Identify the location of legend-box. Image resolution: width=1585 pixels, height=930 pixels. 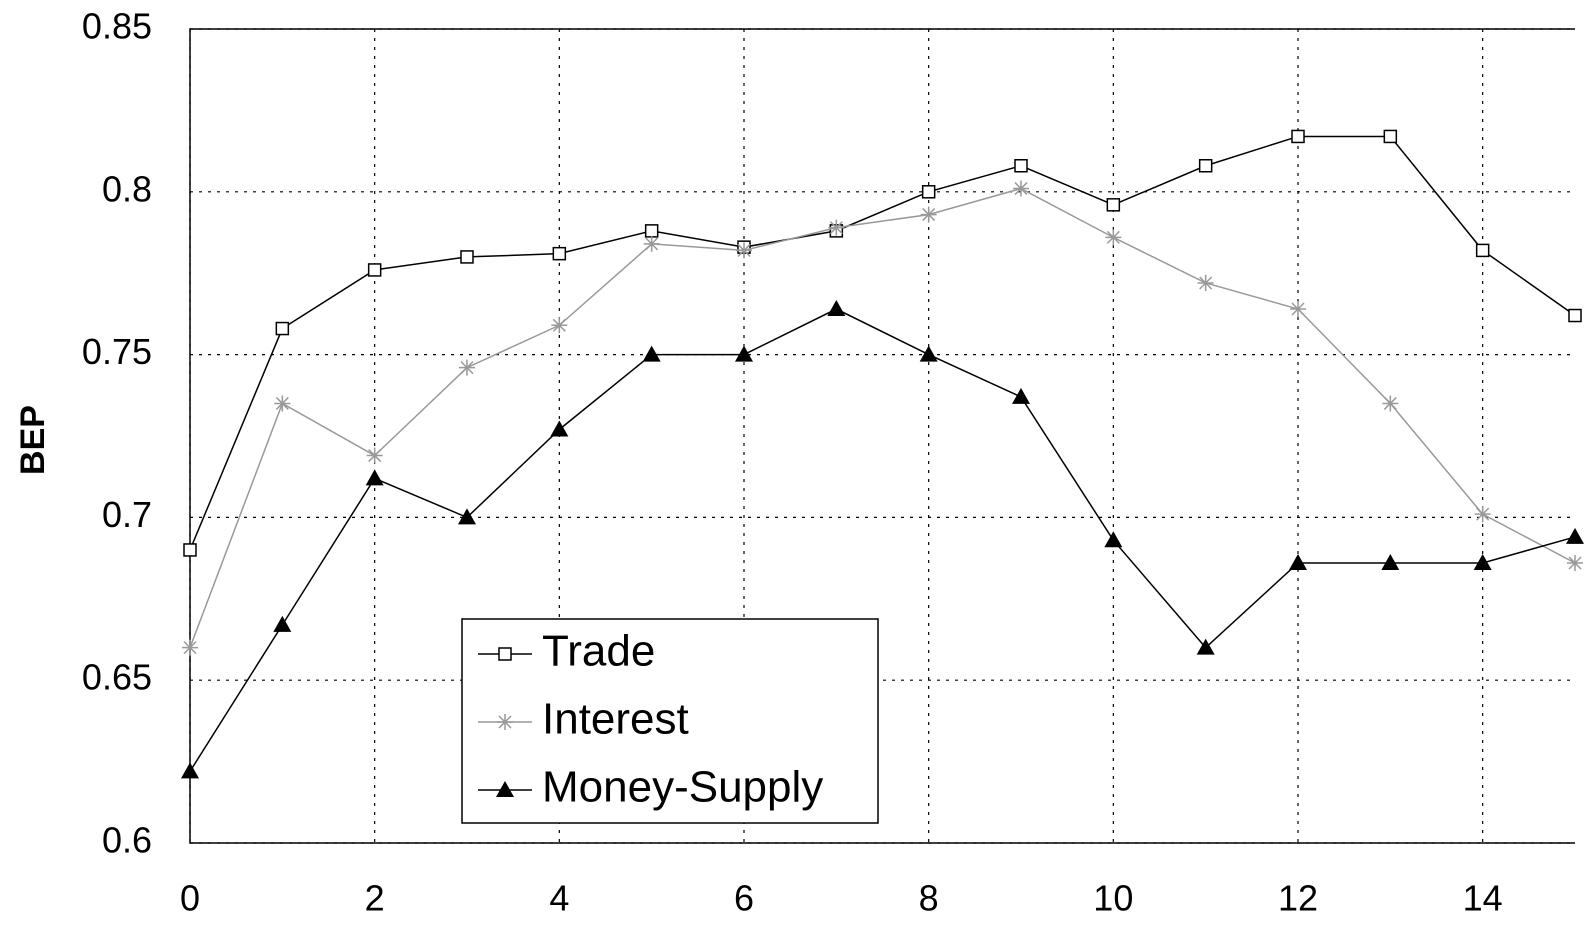
(670, 721).